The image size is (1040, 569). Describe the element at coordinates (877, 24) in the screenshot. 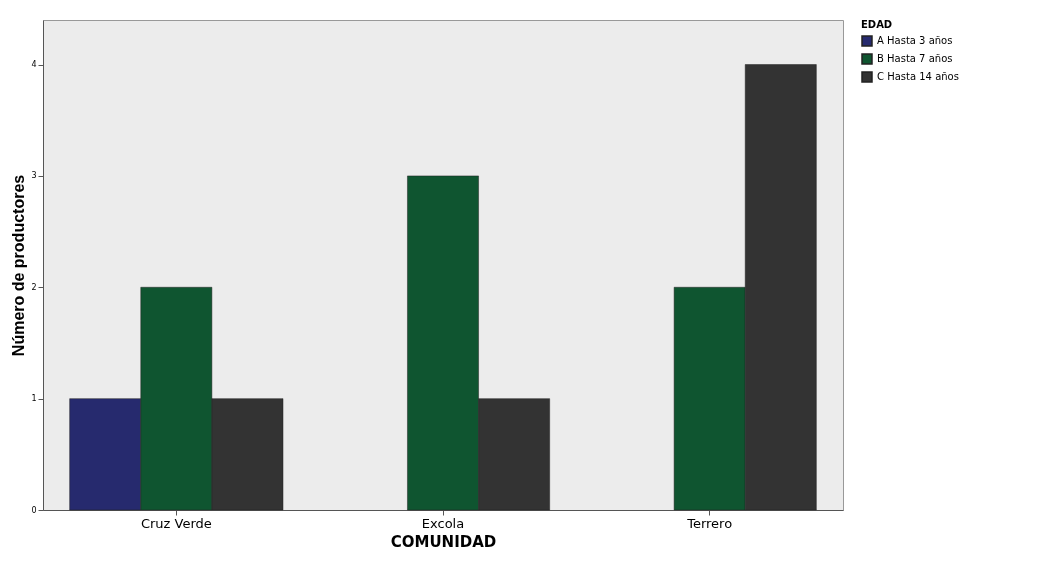

I see `legend-title: EDAD` at that location.